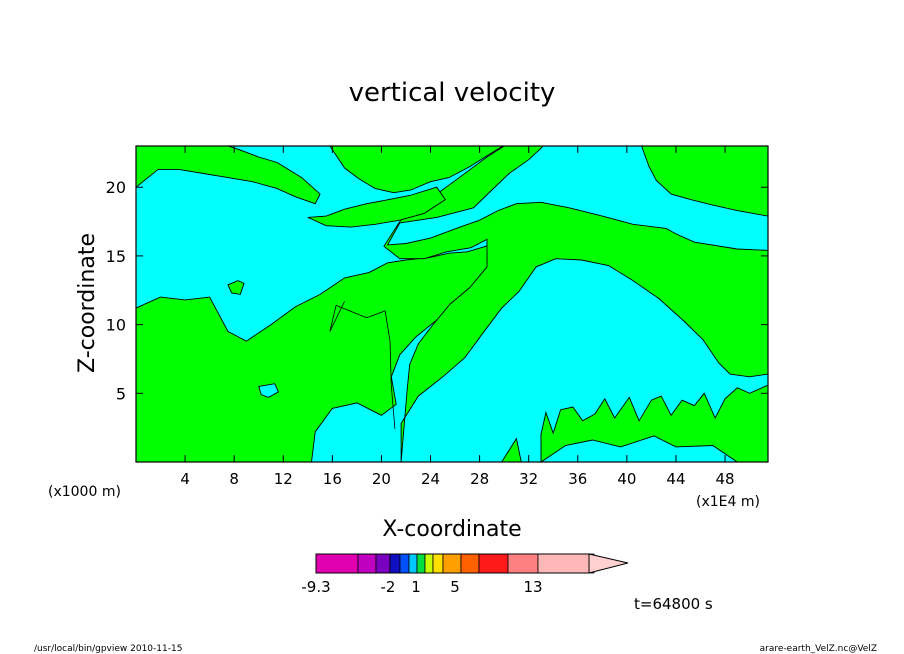 Image resolution: width=904 pixels, height=654 pixels. What do you see at coordinates (332, 479) in the screenshot?
I see `x-tick-label: 16` at bounding box center [332, 479].